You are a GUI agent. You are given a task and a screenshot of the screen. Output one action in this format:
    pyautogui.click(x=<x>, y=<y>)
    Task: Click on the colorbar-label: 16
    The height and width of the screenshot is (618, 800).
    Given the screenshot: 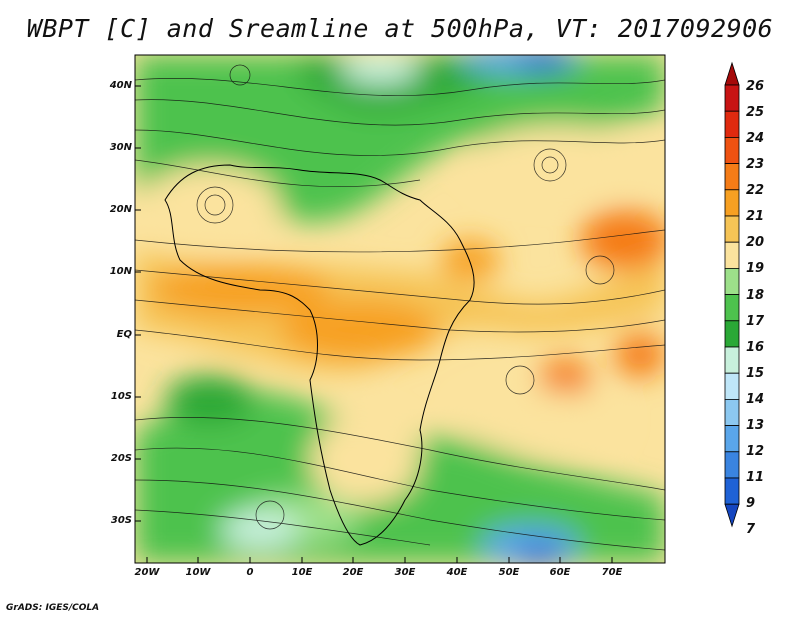 What is the action you would take?
    pyautogui.click(x=755, y=347)
    